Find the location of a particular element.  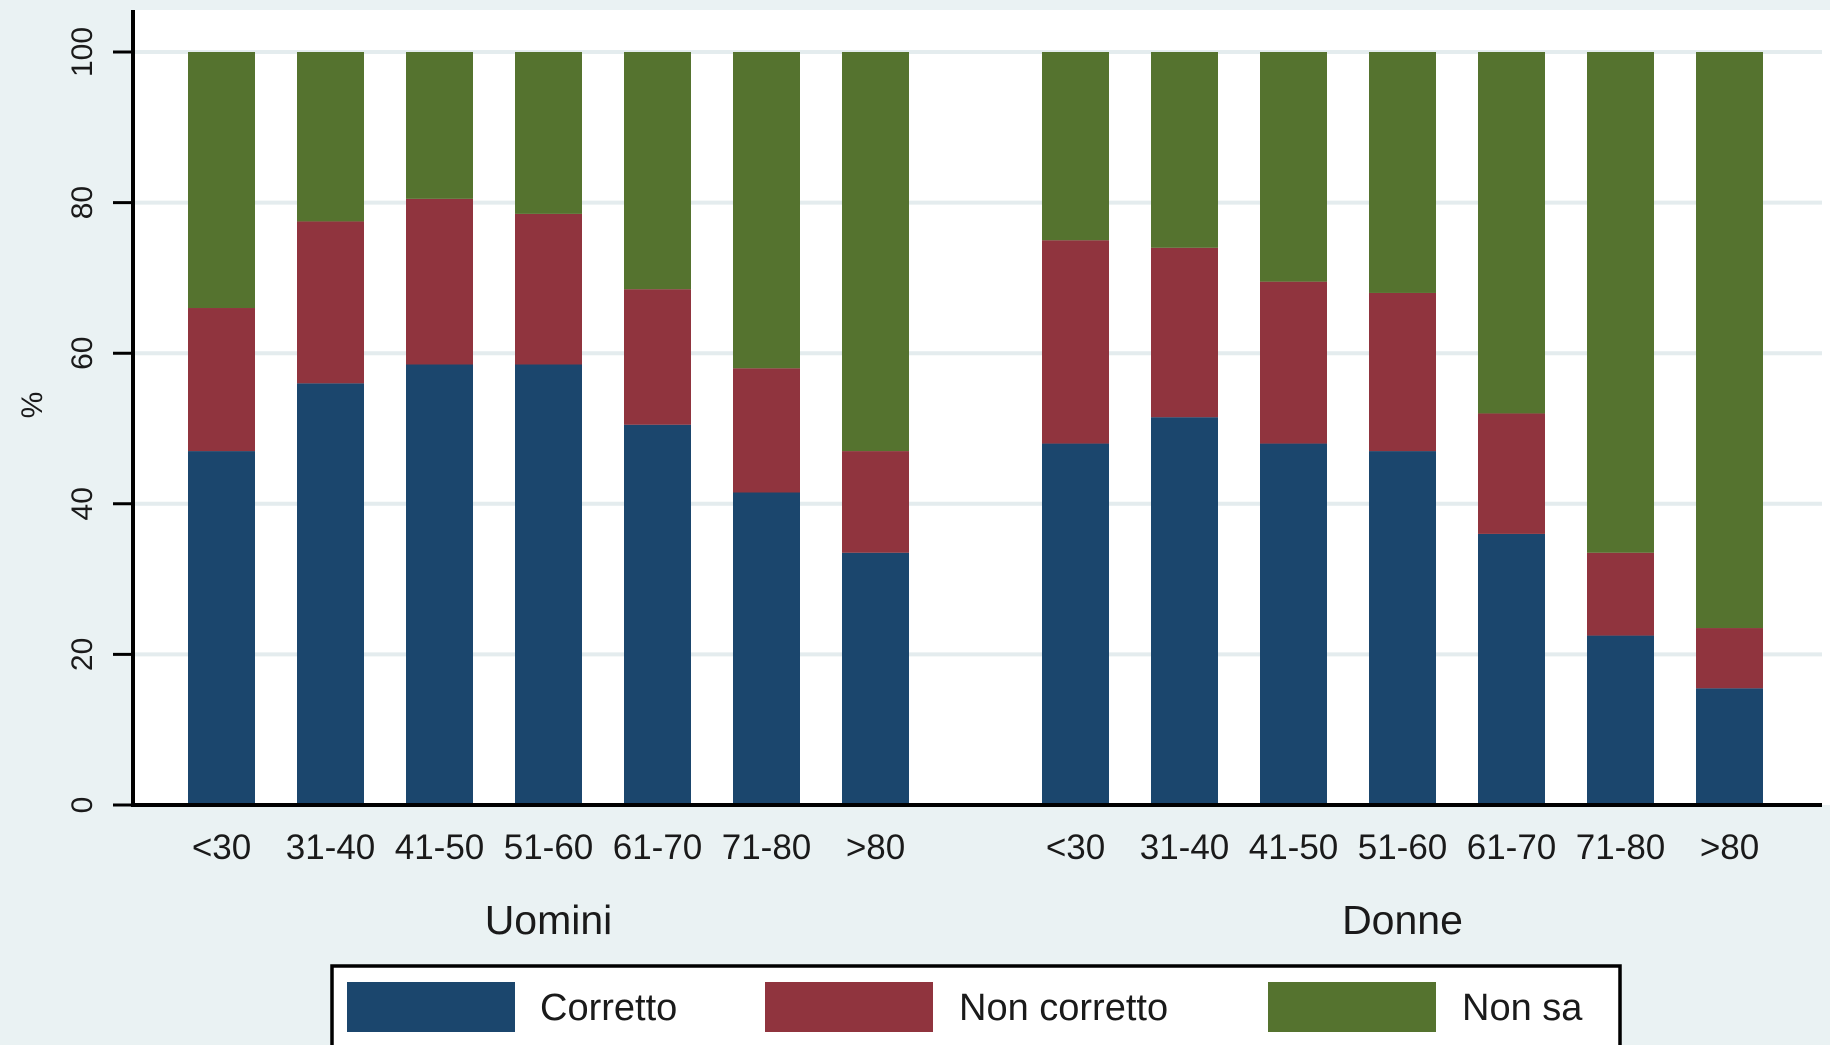

y-ticks: 0 20 40 60 80 100 is located at coordinates (99, 420).